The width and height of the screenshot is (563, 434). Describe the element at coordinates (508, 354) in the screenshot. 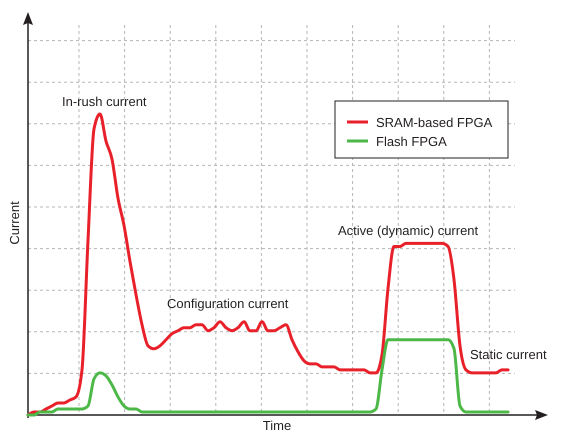

I see `annotation: Static current` at that location.